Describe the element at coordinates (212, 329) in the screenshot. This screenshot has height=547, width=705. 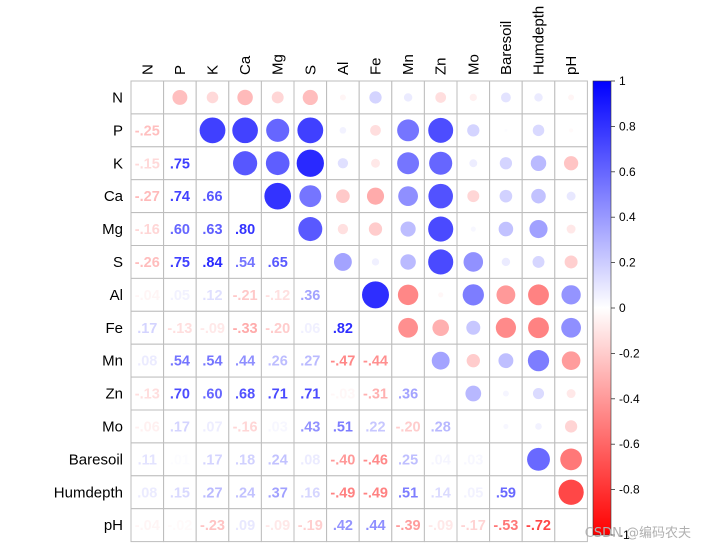
I see `corr-value: -.09` at that location.